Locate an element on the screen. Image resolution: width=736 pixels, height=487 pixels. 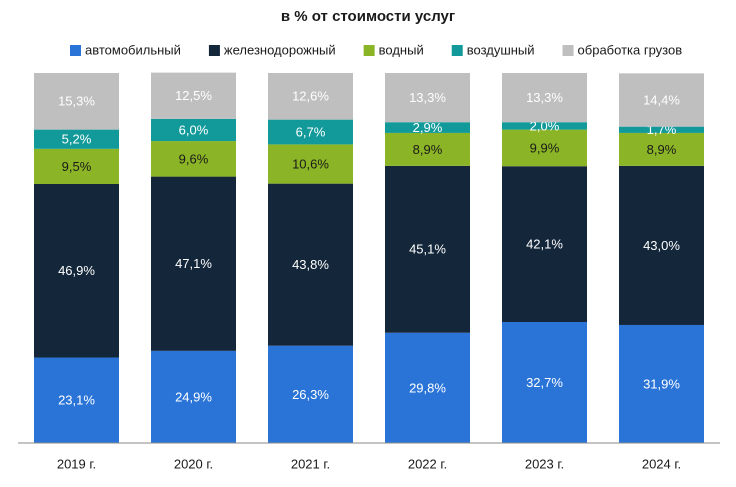
legend-label: автомобильный is located at coordinates (133, 49).